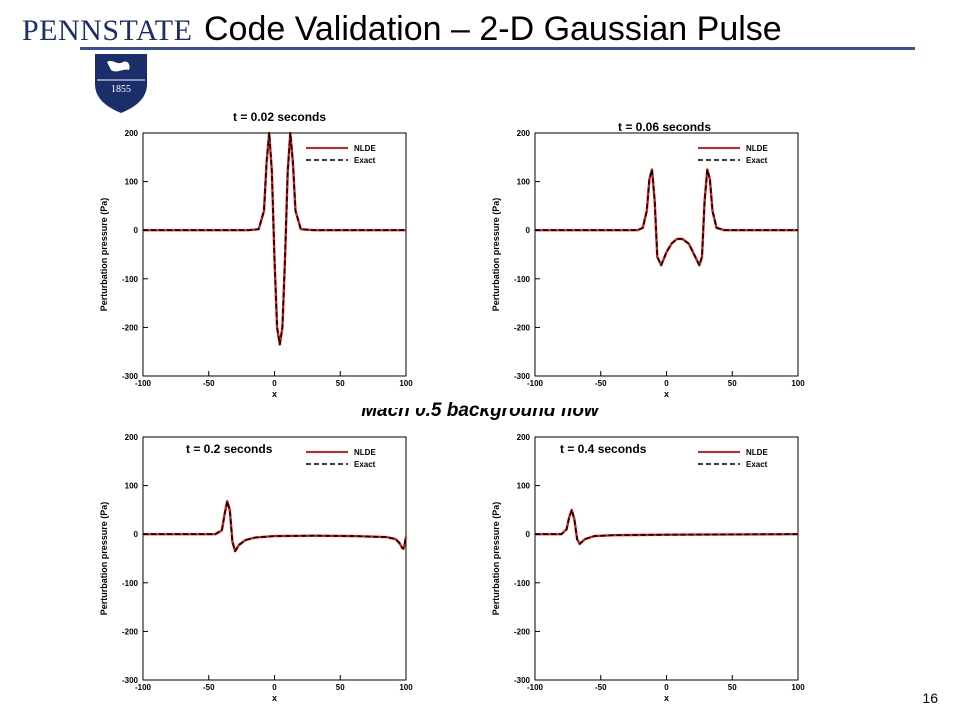 Image resolution: width=960 pixels, height=720 pixels. I want to click on title-underline, so click(497, 48).